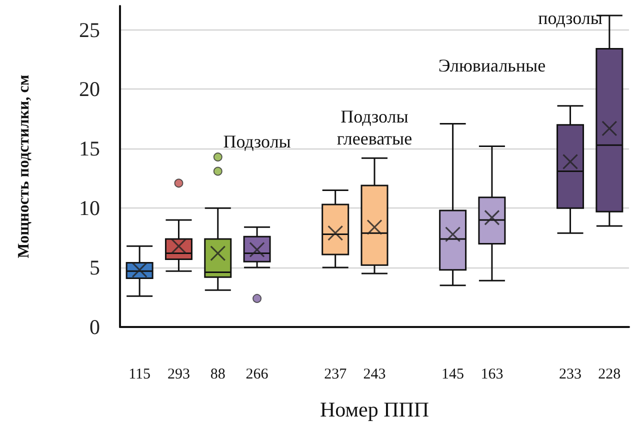 The image size is (641, 431). What do you see at coordinates (218, 374) in the screenshot?
I see `x-tick-label: 88` at bounding box center [218, 374].